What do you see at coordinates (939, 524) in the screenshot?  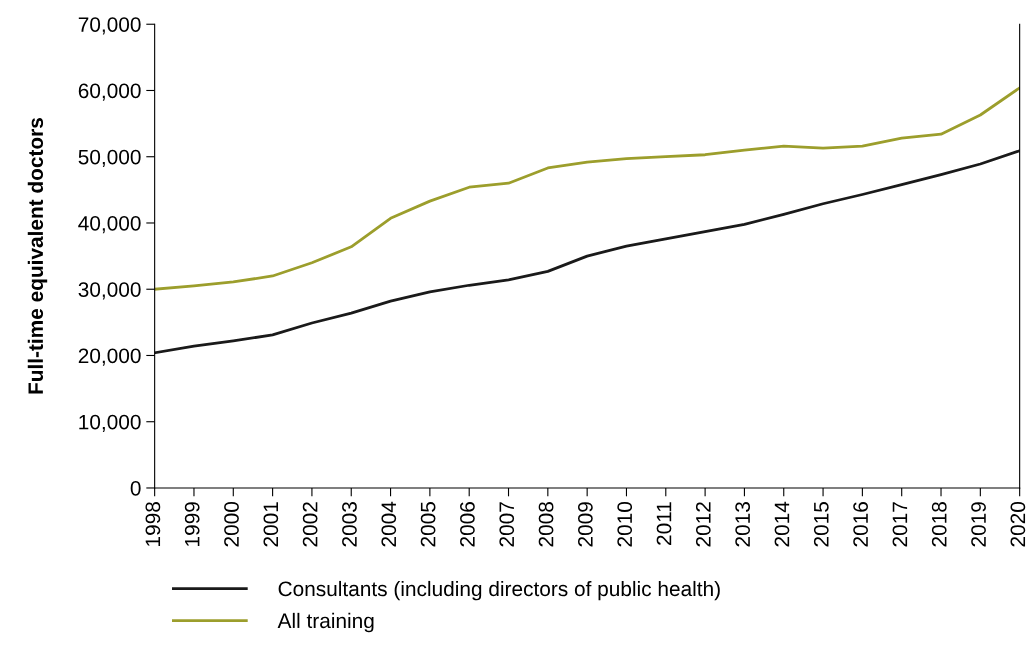 I see `x-tick-label: 2018` at bounding box center [939, 524].